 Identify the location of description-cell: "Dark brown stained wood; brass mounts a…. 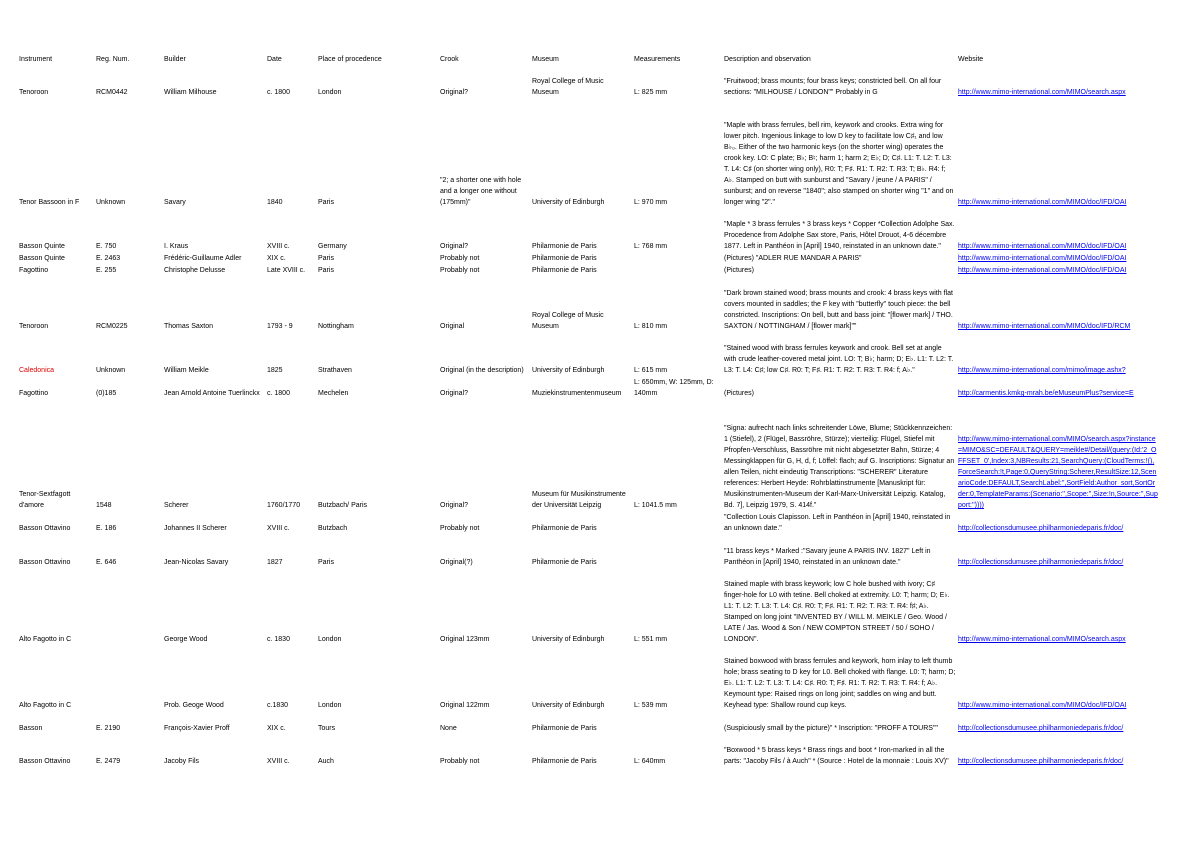
(838, 310).